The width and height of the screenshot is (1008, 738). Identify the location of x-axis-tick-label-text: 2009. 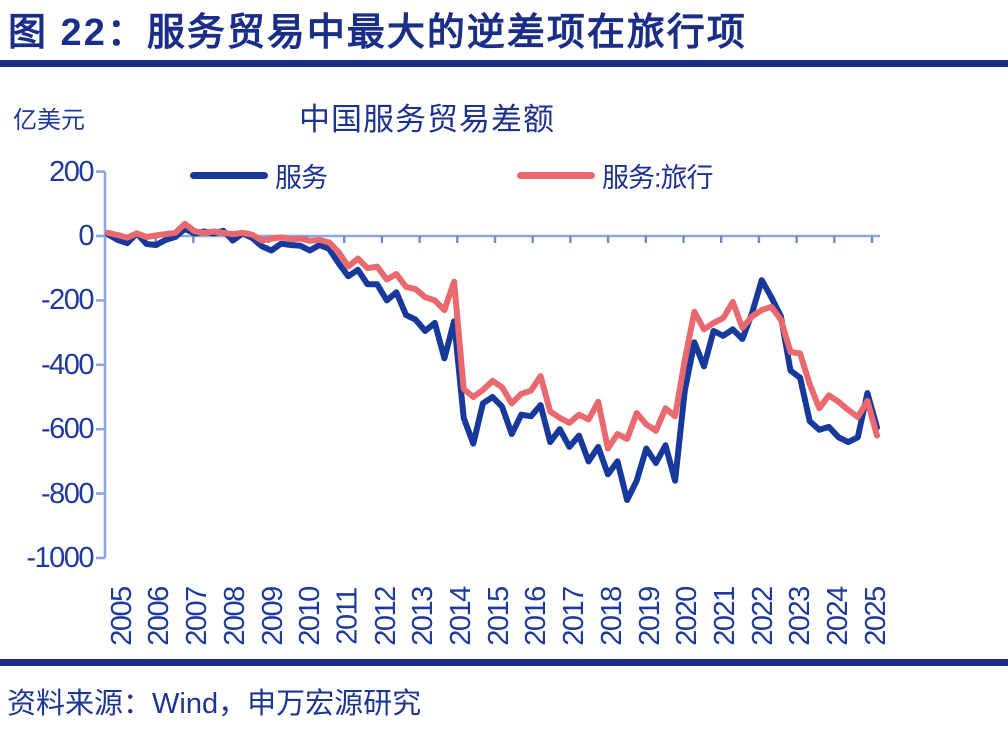
(272, 616).